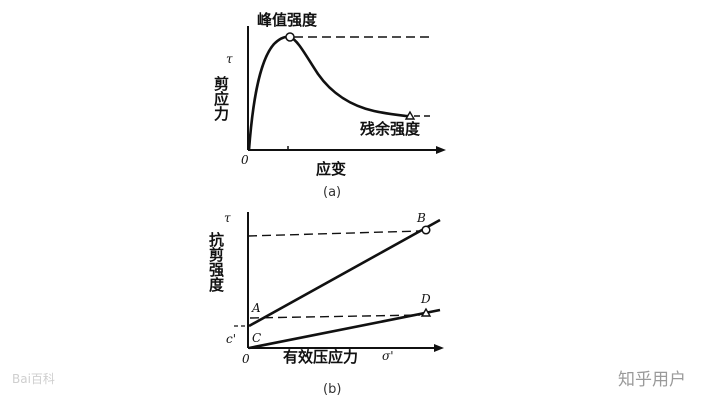  I want to click on b-point-b: B, so click(421, 218).